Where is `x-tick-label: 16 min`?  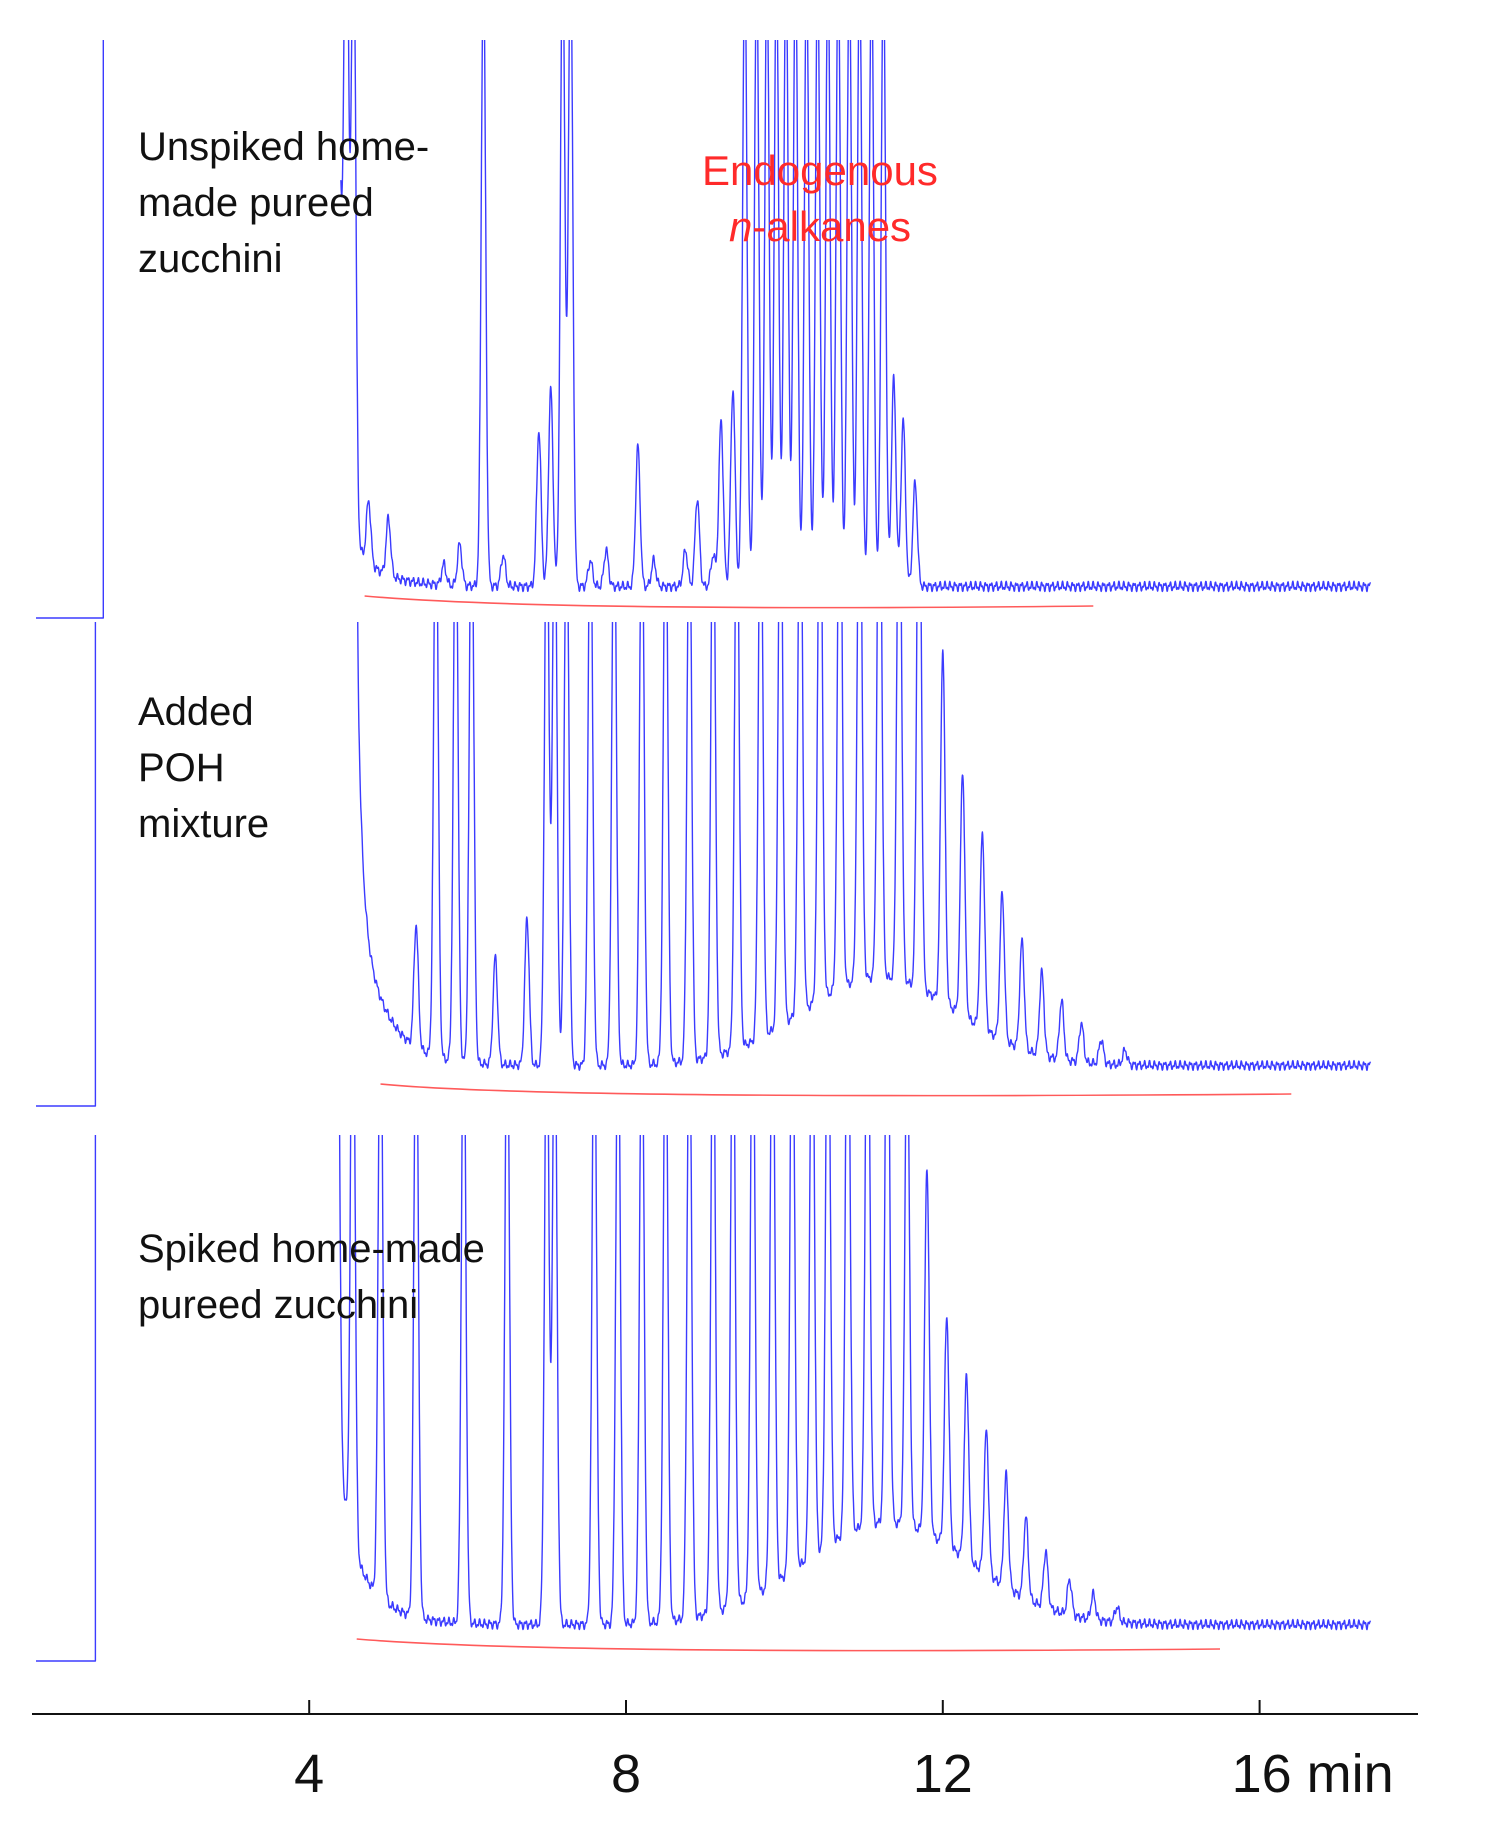
x-tick-label: 16 min is located at coordinates (1313, 1774).